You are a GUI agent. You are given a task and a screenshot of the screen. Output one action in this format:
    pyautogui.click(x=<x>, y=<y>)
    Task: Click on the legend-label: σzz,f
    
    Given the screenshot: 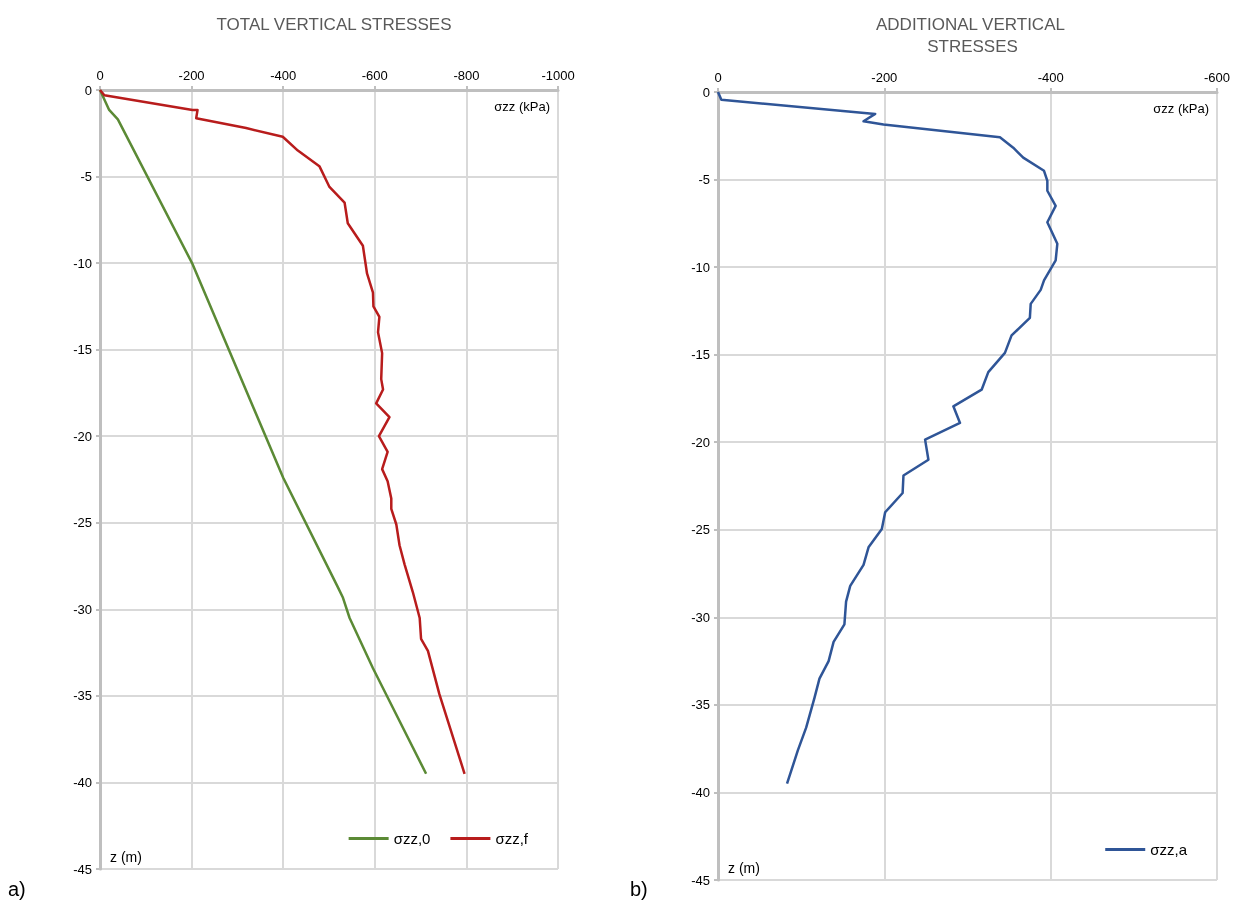 What is the action you would take?
    pyautogui.click(x=512, y=838)
    